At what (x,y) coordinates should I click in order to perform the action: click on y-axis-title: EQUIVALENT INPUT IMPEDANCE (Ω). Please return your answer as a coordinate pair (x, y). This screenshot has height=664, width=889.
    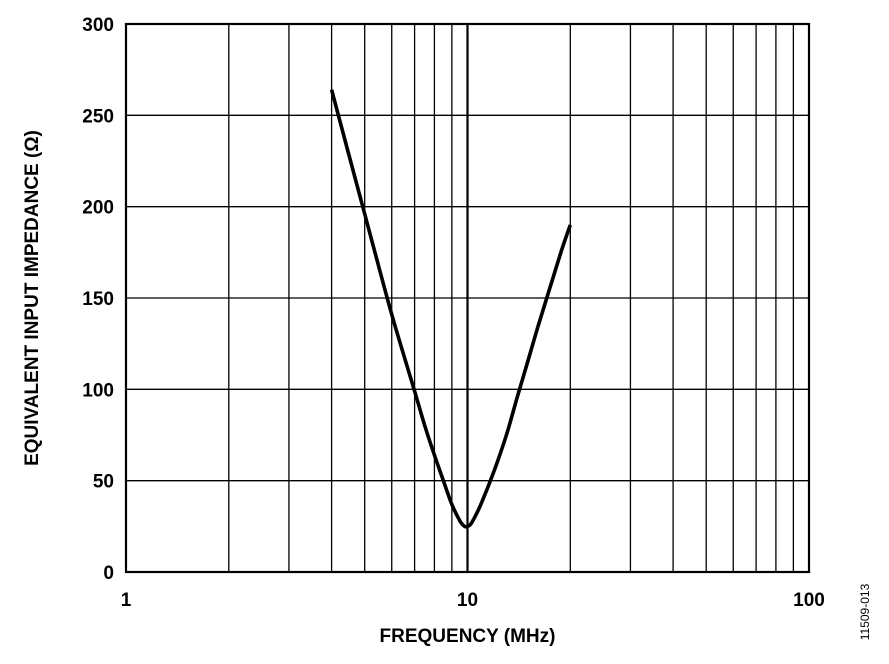
    Looking at the image, I should click on (32, 298).